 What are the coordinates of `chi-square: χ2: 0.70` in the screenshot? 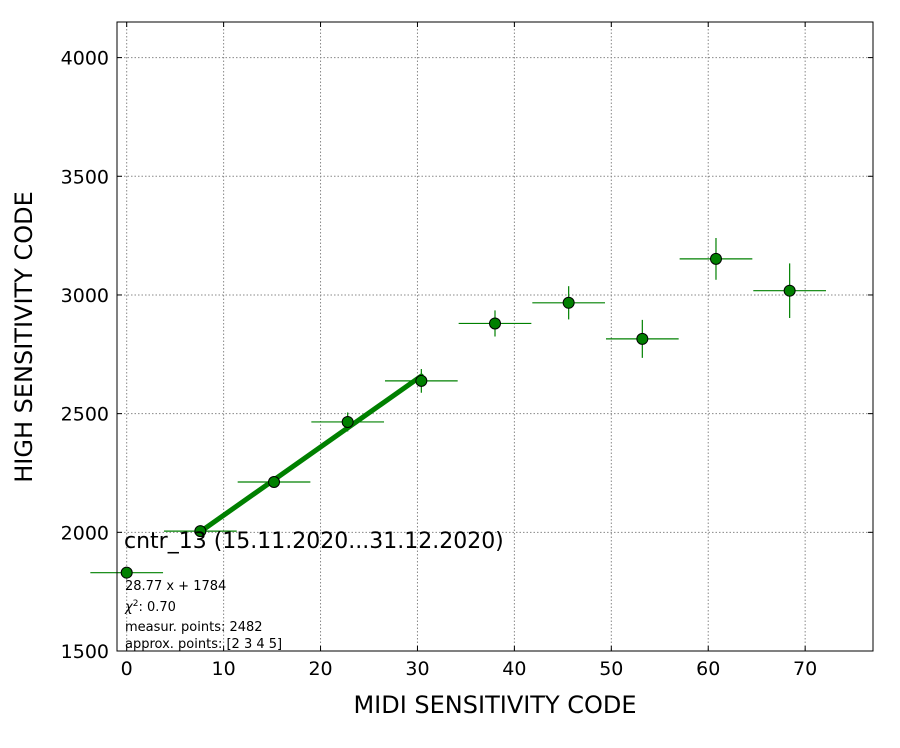 It's located at (150, 607).